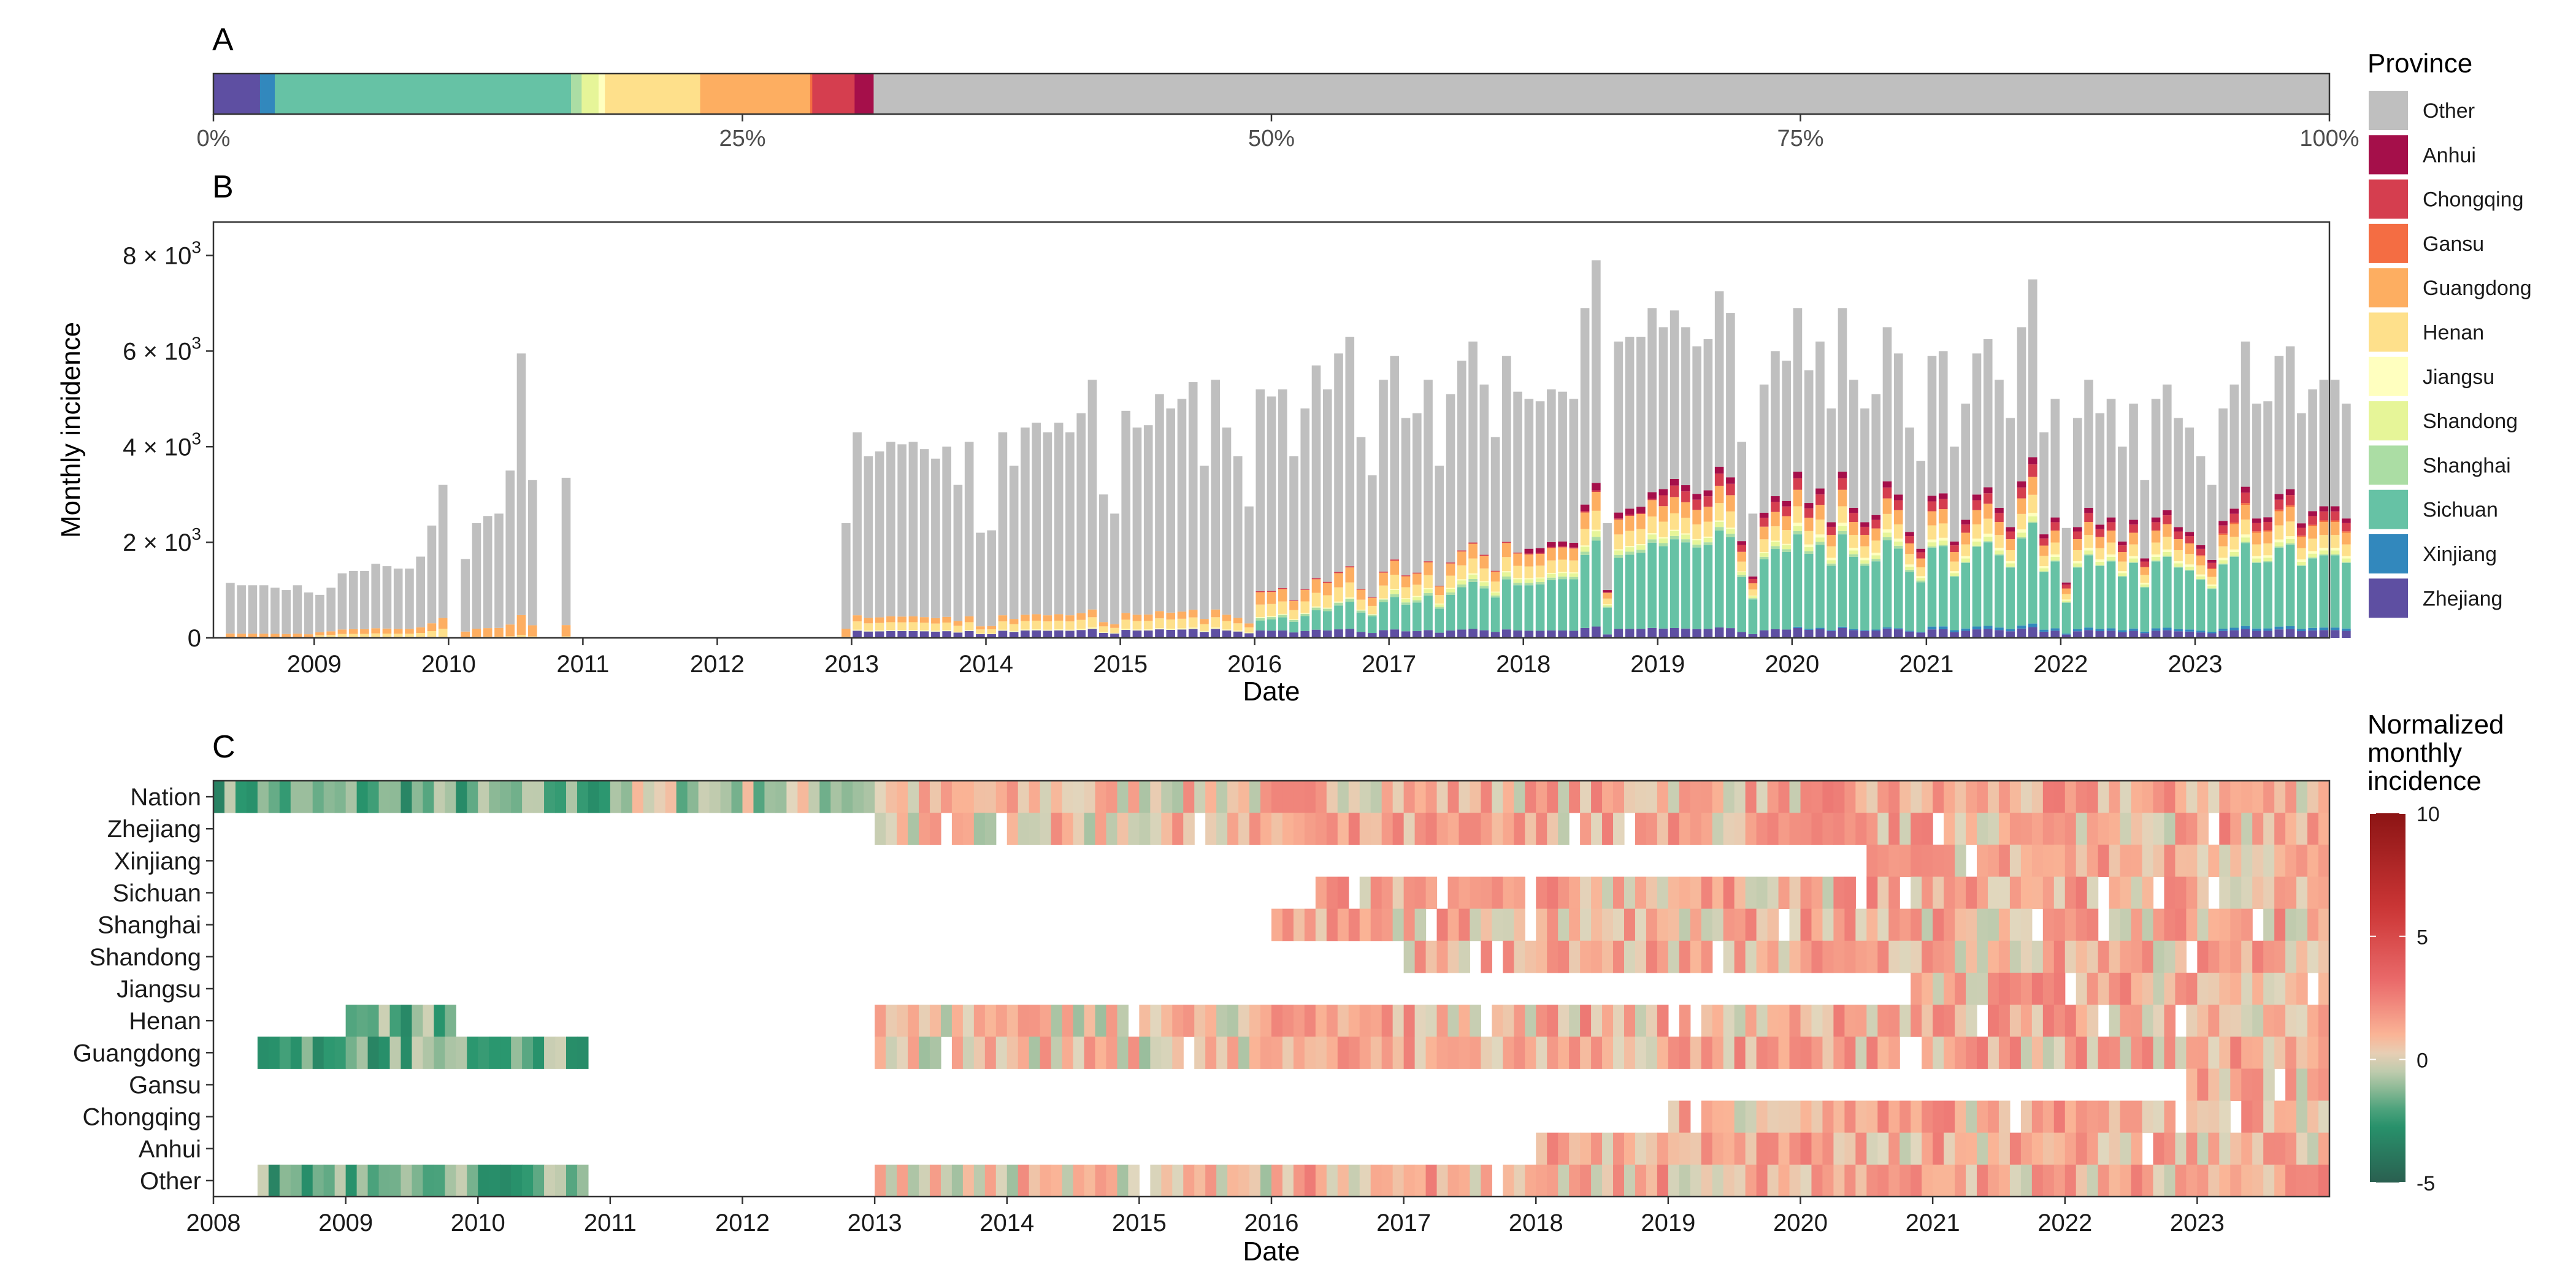  Describe the element at coordinates (2460, 510) in the screenshot. I see `legend-label-sichuan: Sichuan` at that location.